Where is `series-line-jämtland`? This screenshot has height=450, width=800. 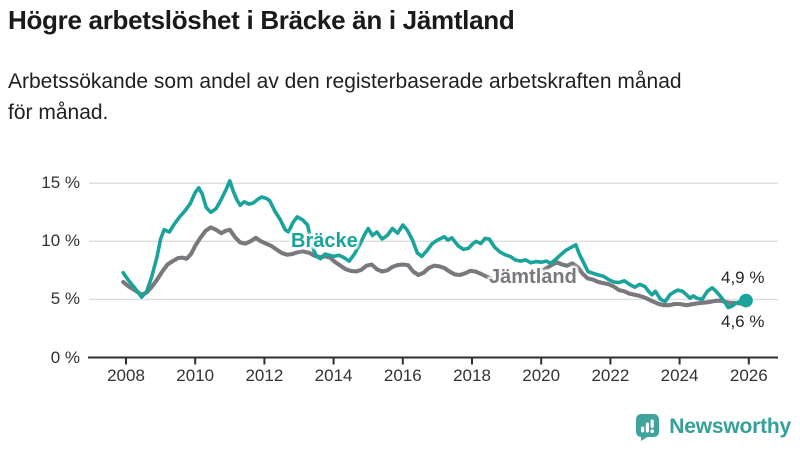
series-line-jämtland is located at coordinates (435, 266).